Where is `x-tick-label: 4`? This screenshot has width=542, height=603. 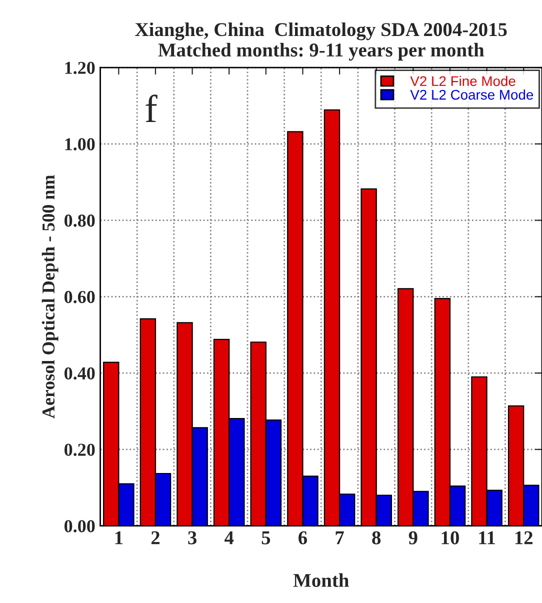
x-tick-label: 4 is located at coordinates (229, 537).